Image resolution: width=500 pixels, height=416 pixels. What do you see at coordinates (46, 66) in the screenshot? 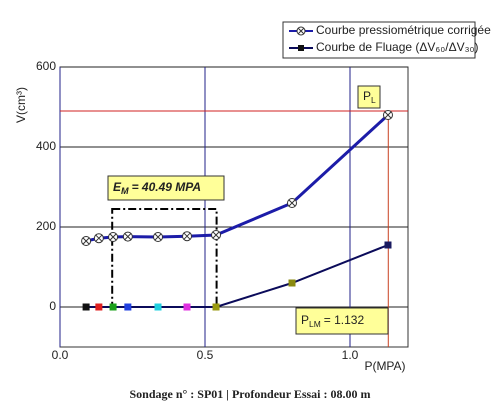
I see `y-tick-label: 600` at bounding box center [46, 66].